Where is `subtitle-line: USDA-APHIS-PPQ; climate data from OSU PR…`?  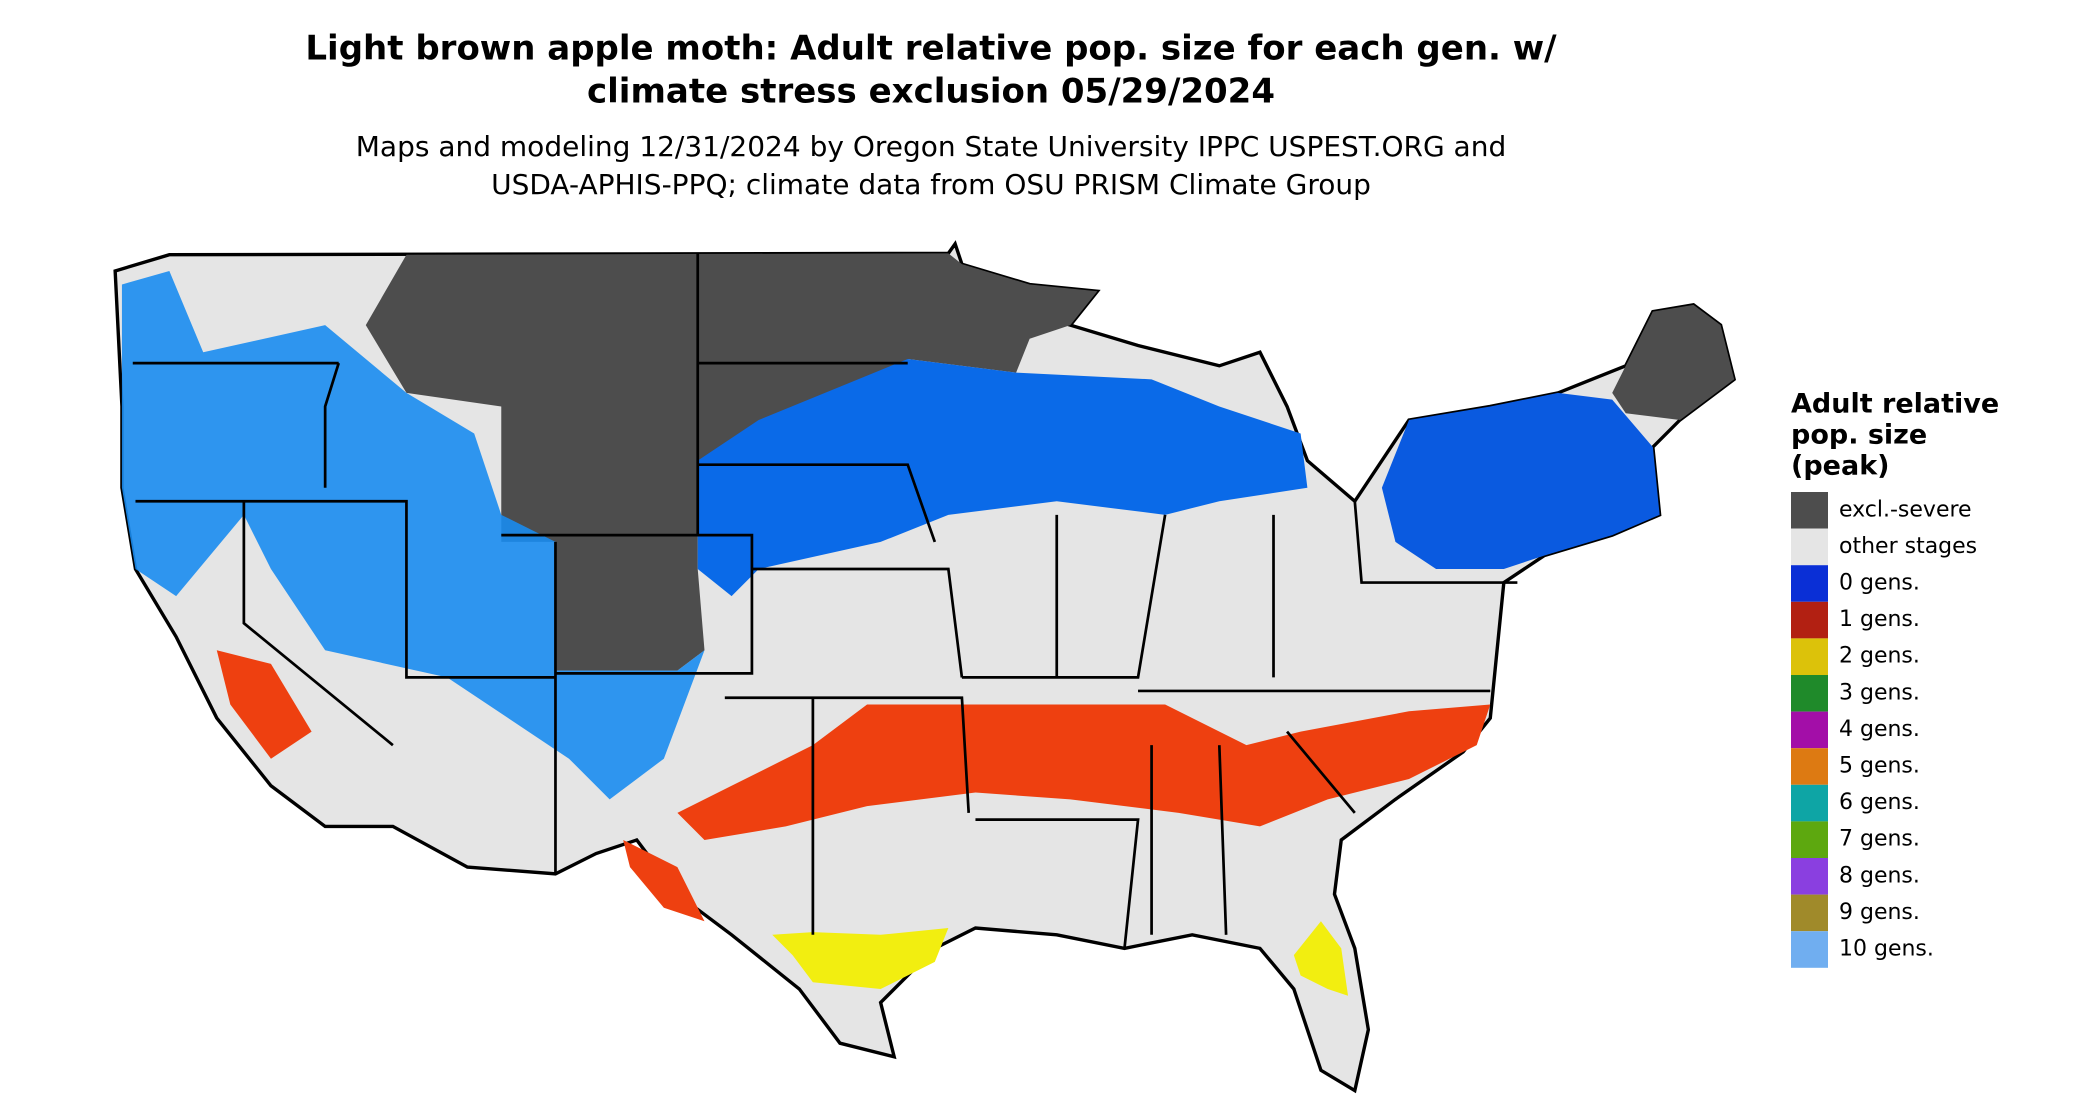 subtitle-line: USDA-APHIS-PPQ; climate data from OSU PR… is located at coordinates (931, 184).